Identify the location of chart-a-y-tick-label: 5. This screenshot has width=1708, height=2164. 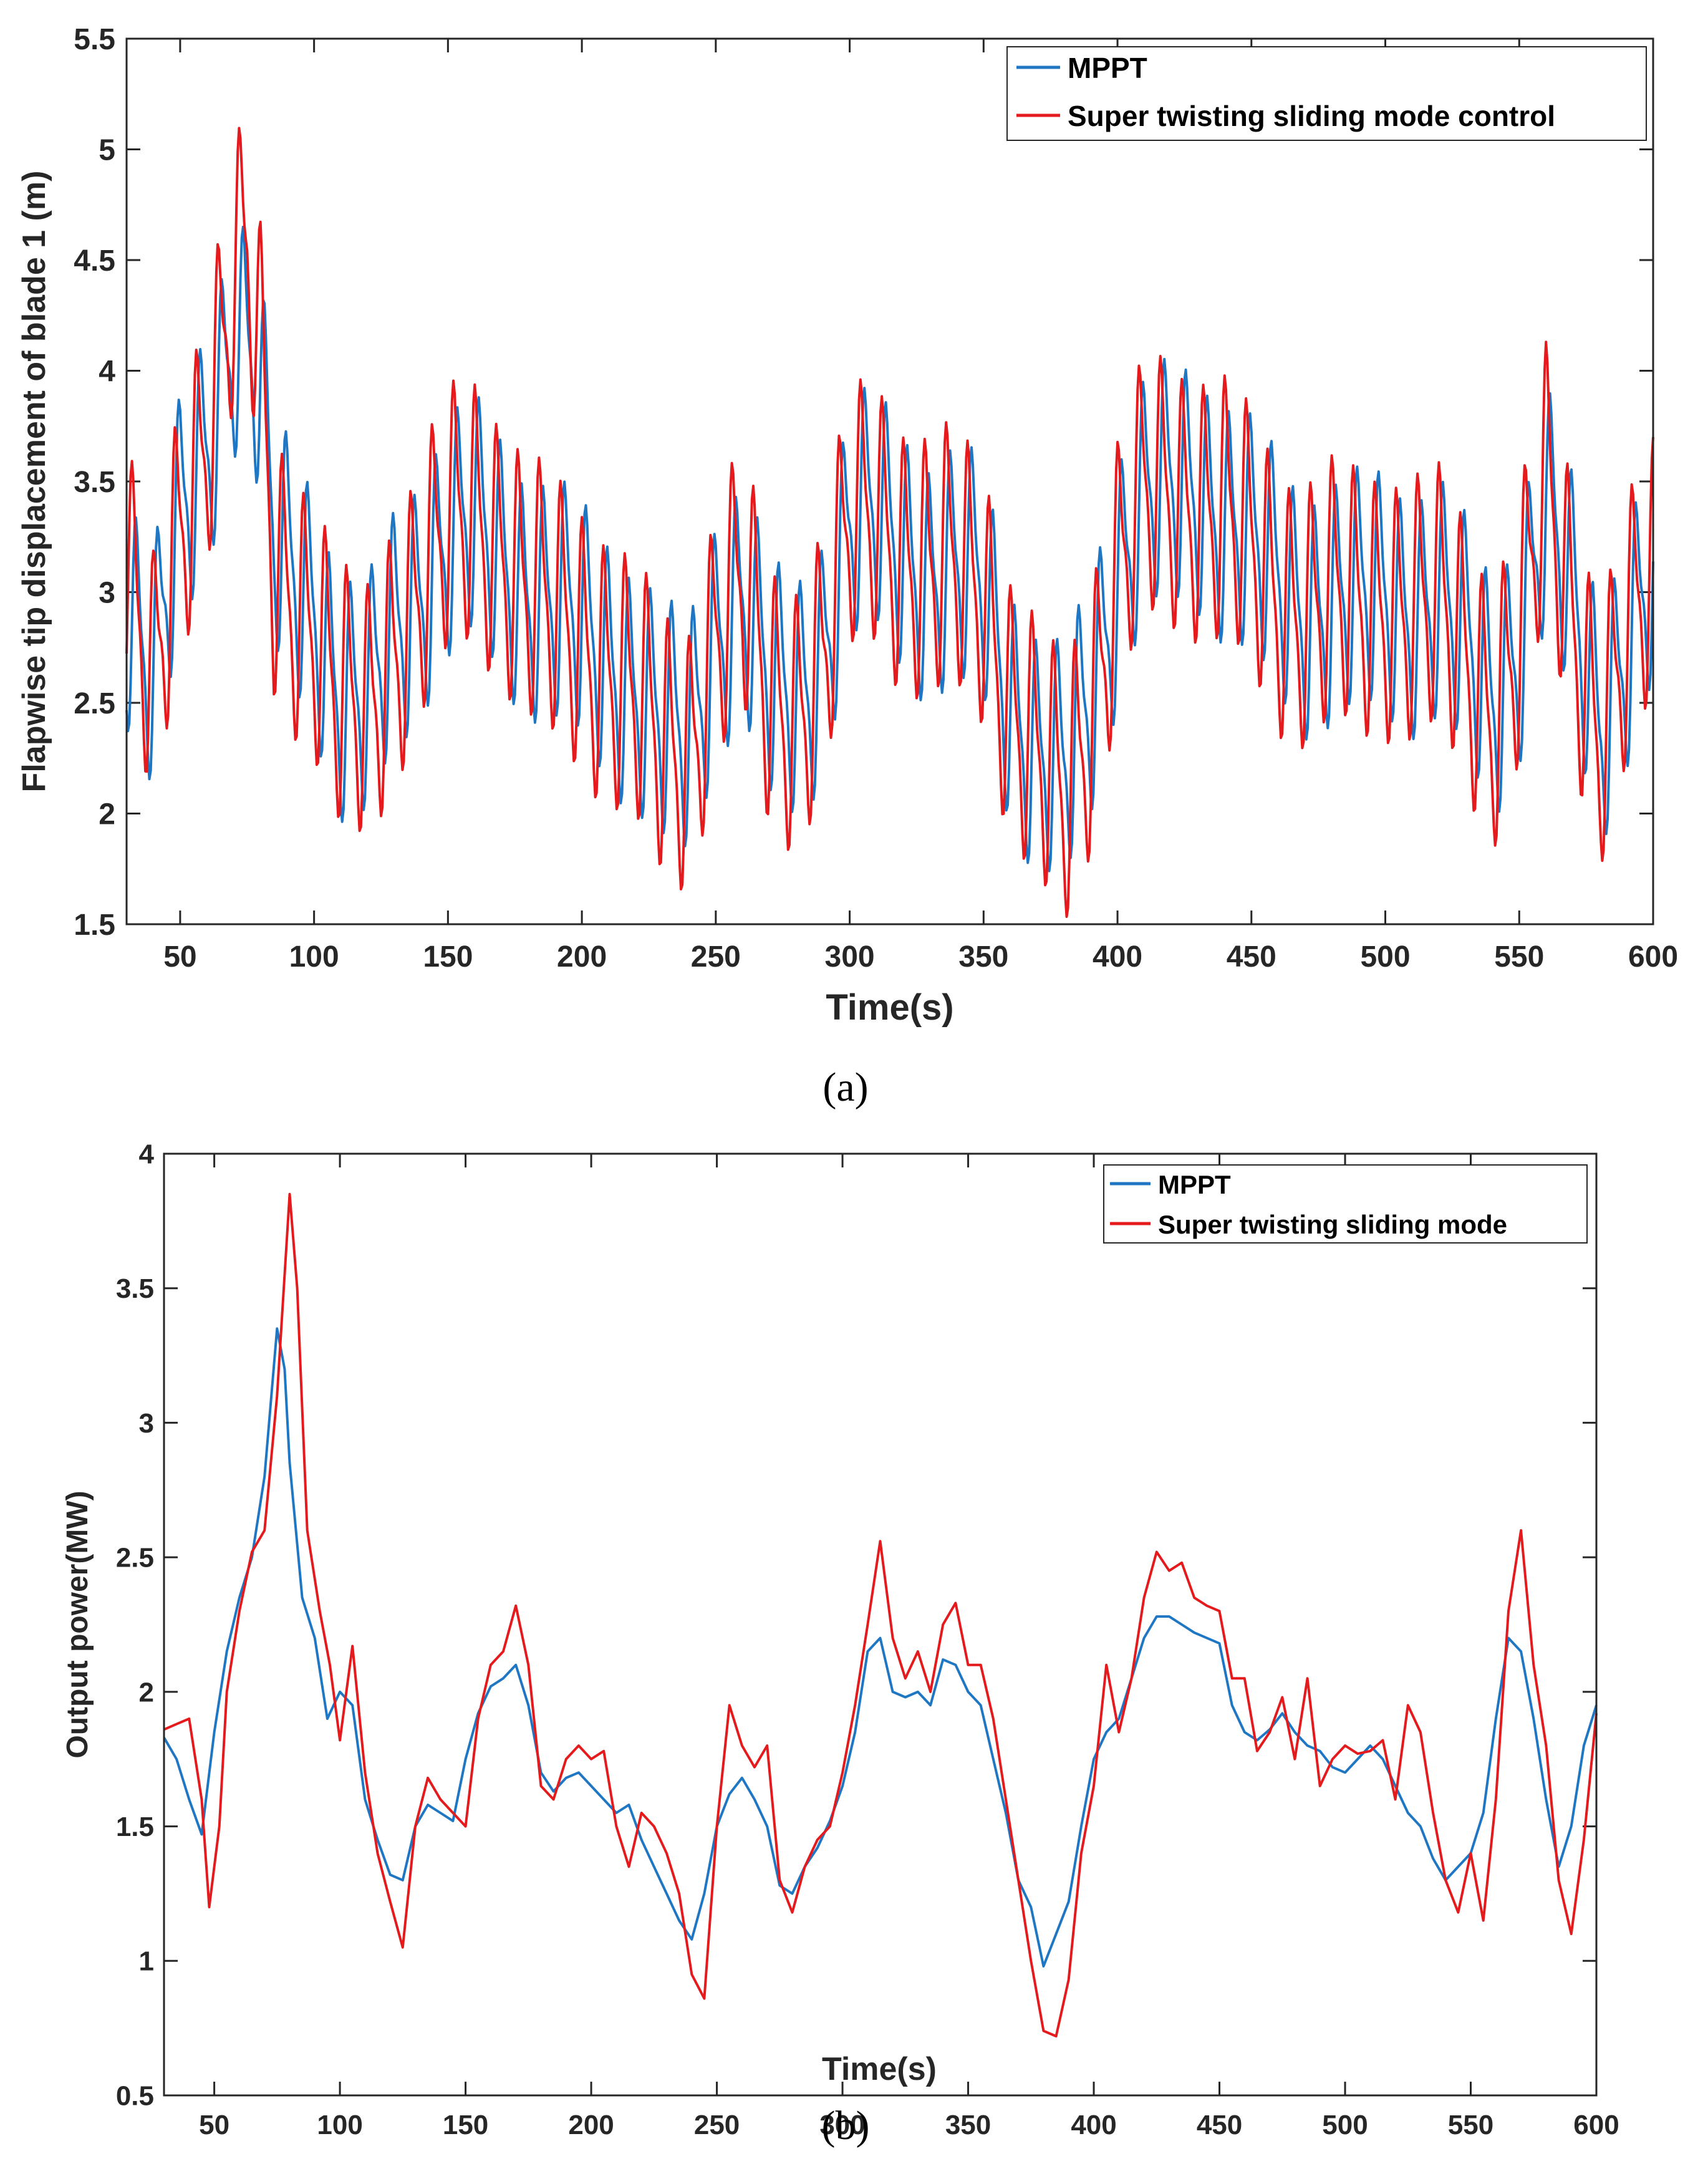
(107, 150).